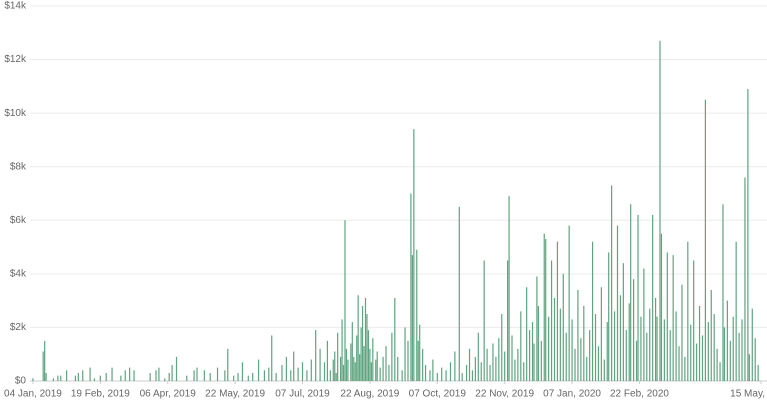 The image size is (767, 402). I want to click on y-tick-label: $6k, so click(18, 220).